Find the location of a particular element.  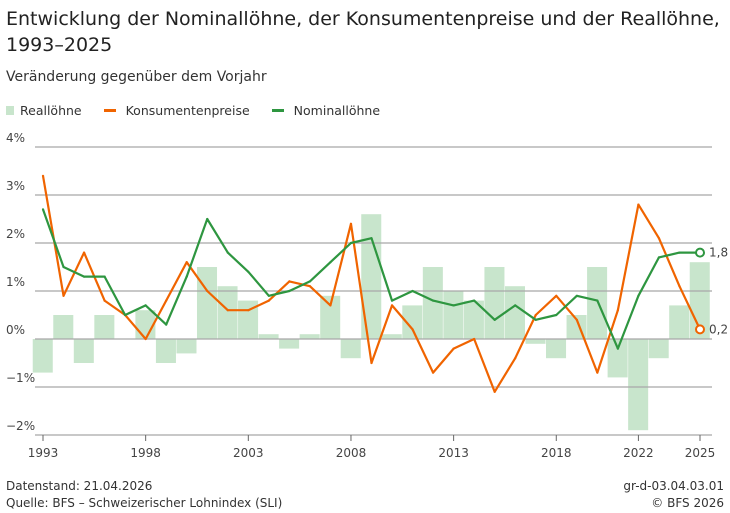

legend-item-nominallohne: Nominallöhne is located at coordinates (325, 110).